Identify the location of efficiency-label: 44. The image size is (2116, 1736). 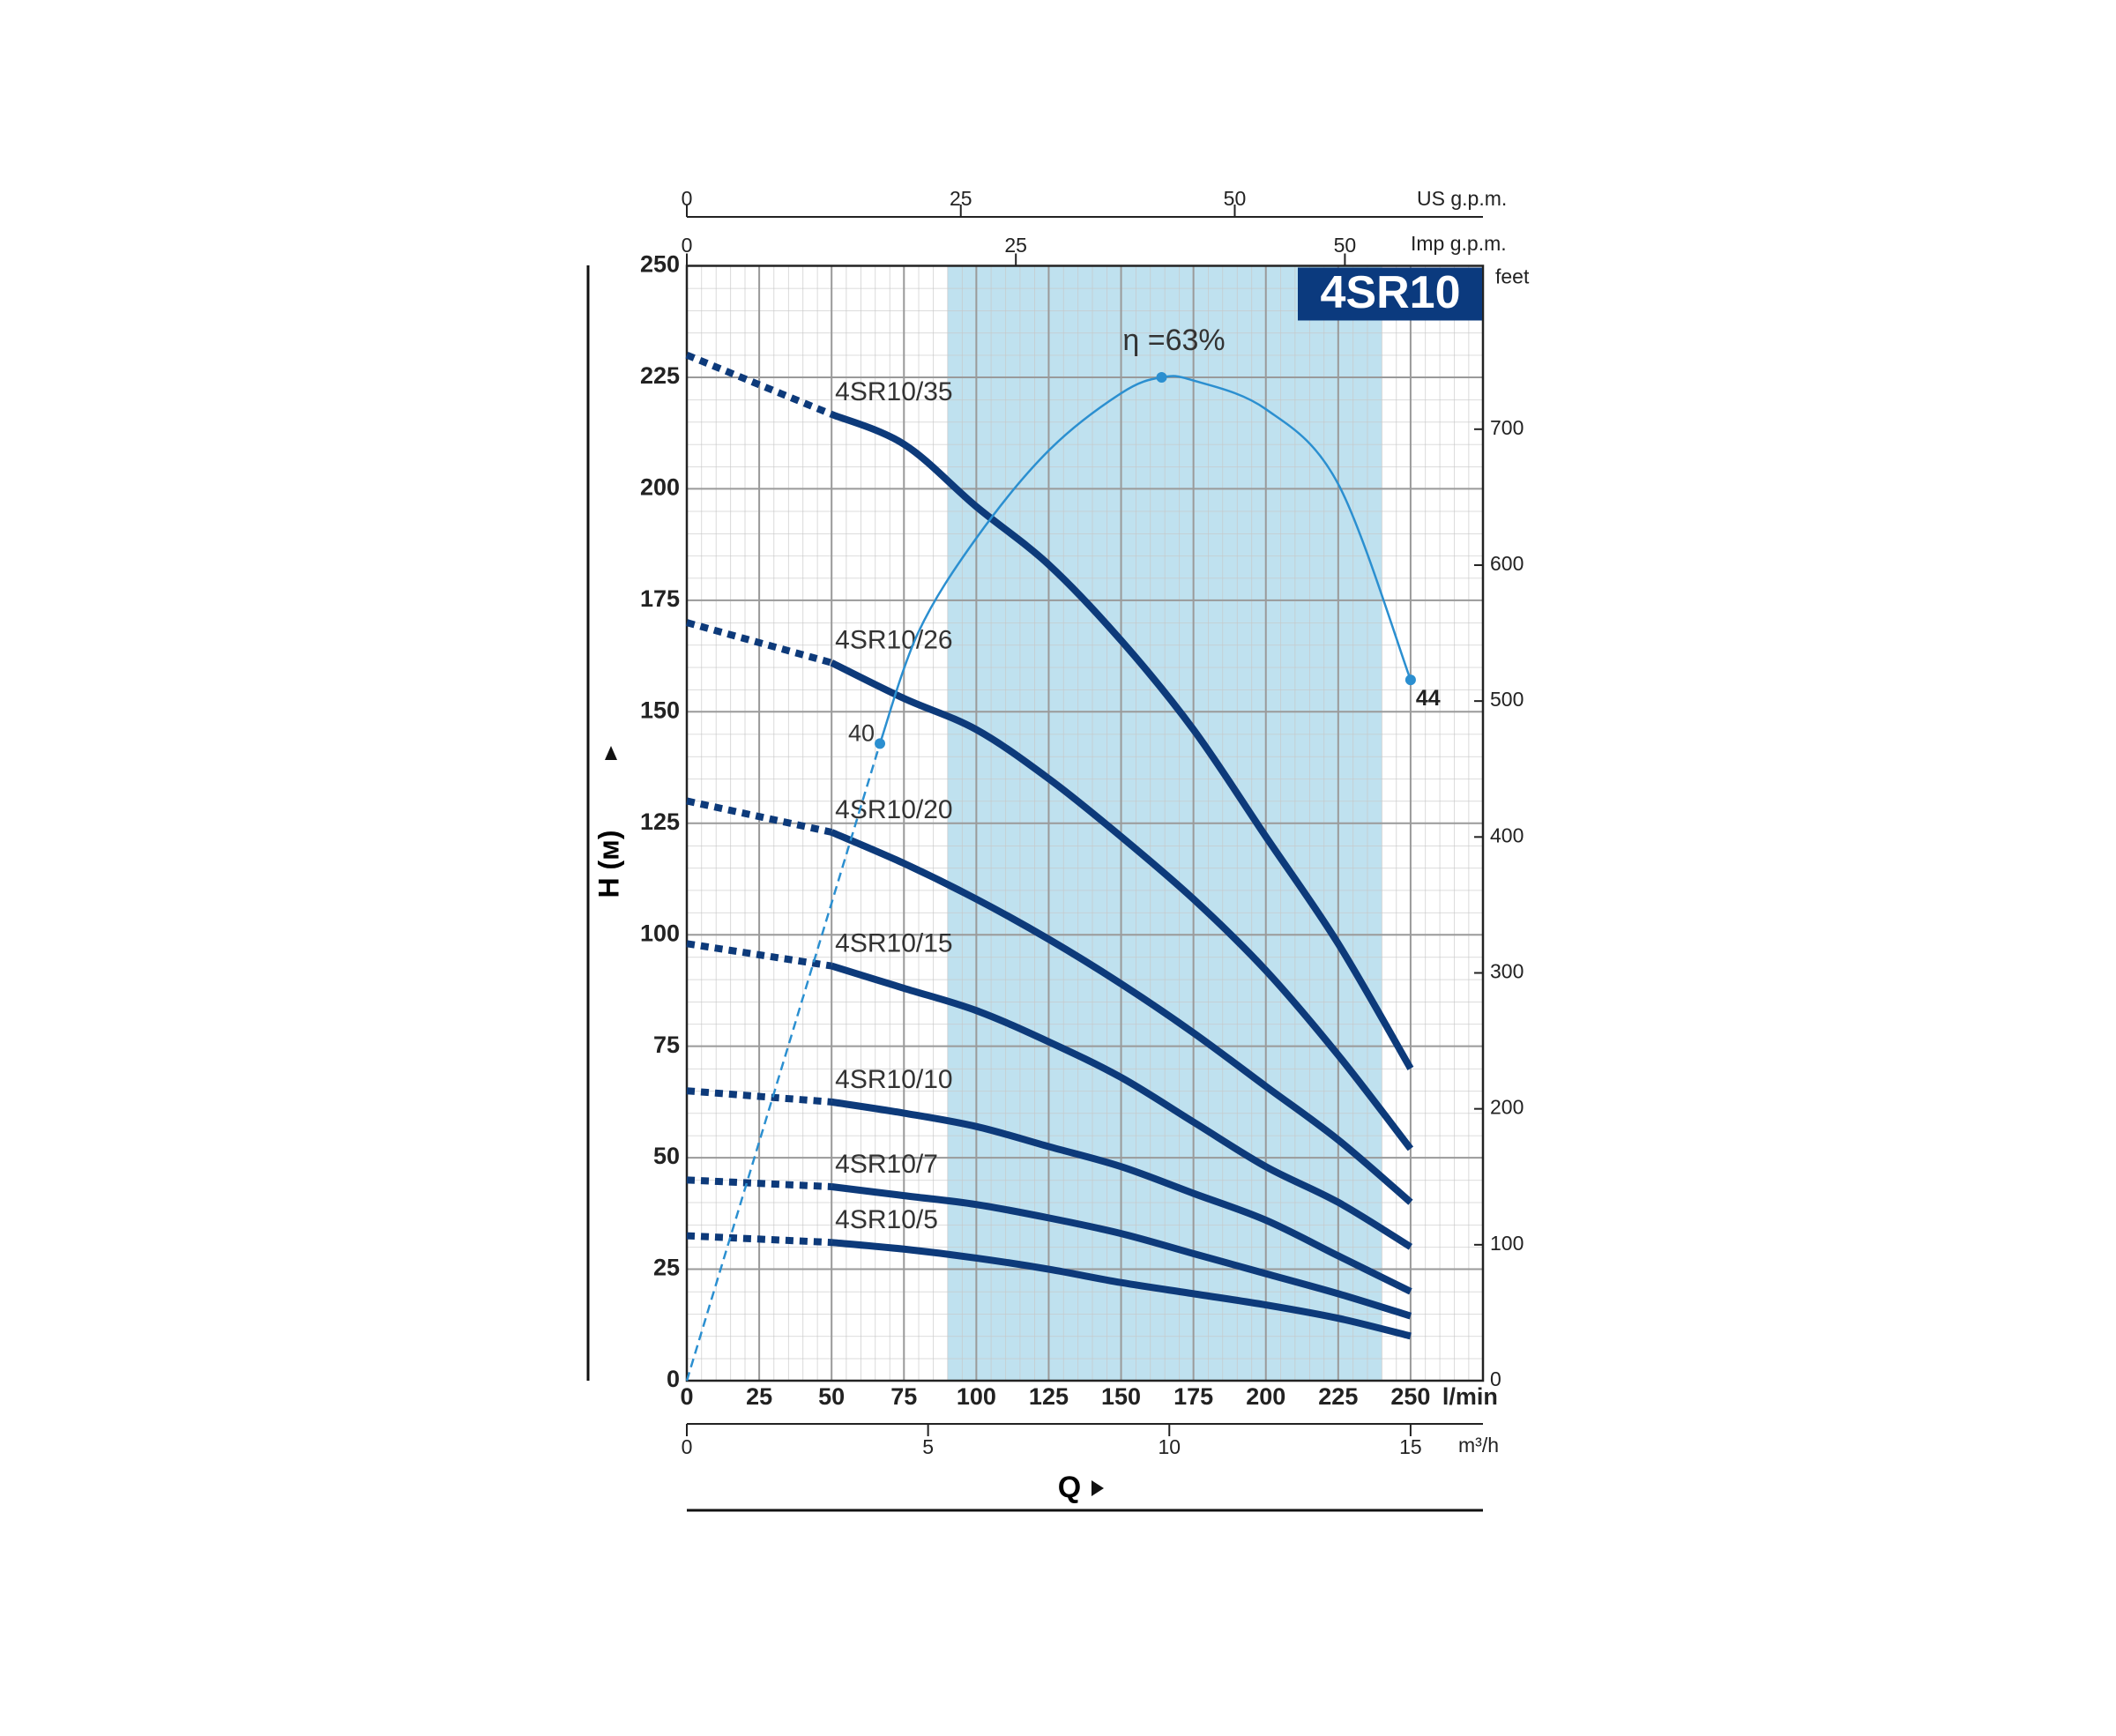
(1428, 698).